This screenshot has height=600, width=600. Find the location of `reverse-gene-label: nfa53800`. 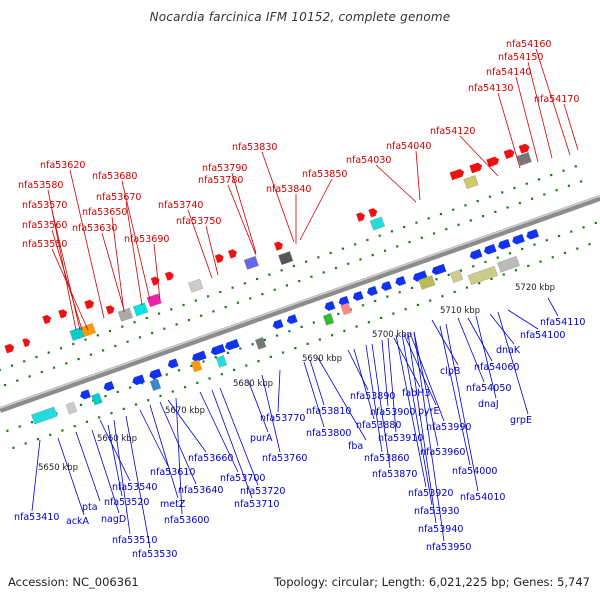

reverse-gene-label: nfa53800 is located at coordinates (328, 433).